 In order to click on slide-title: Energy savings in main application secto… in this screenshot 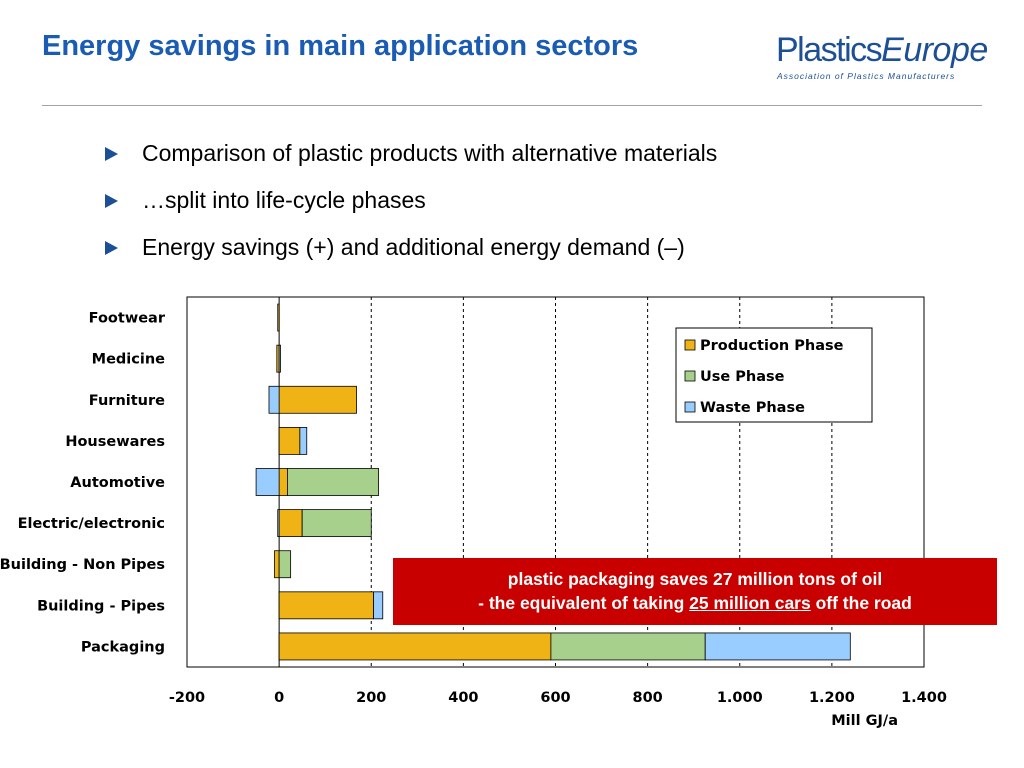, I will do `click(340, 46)`.